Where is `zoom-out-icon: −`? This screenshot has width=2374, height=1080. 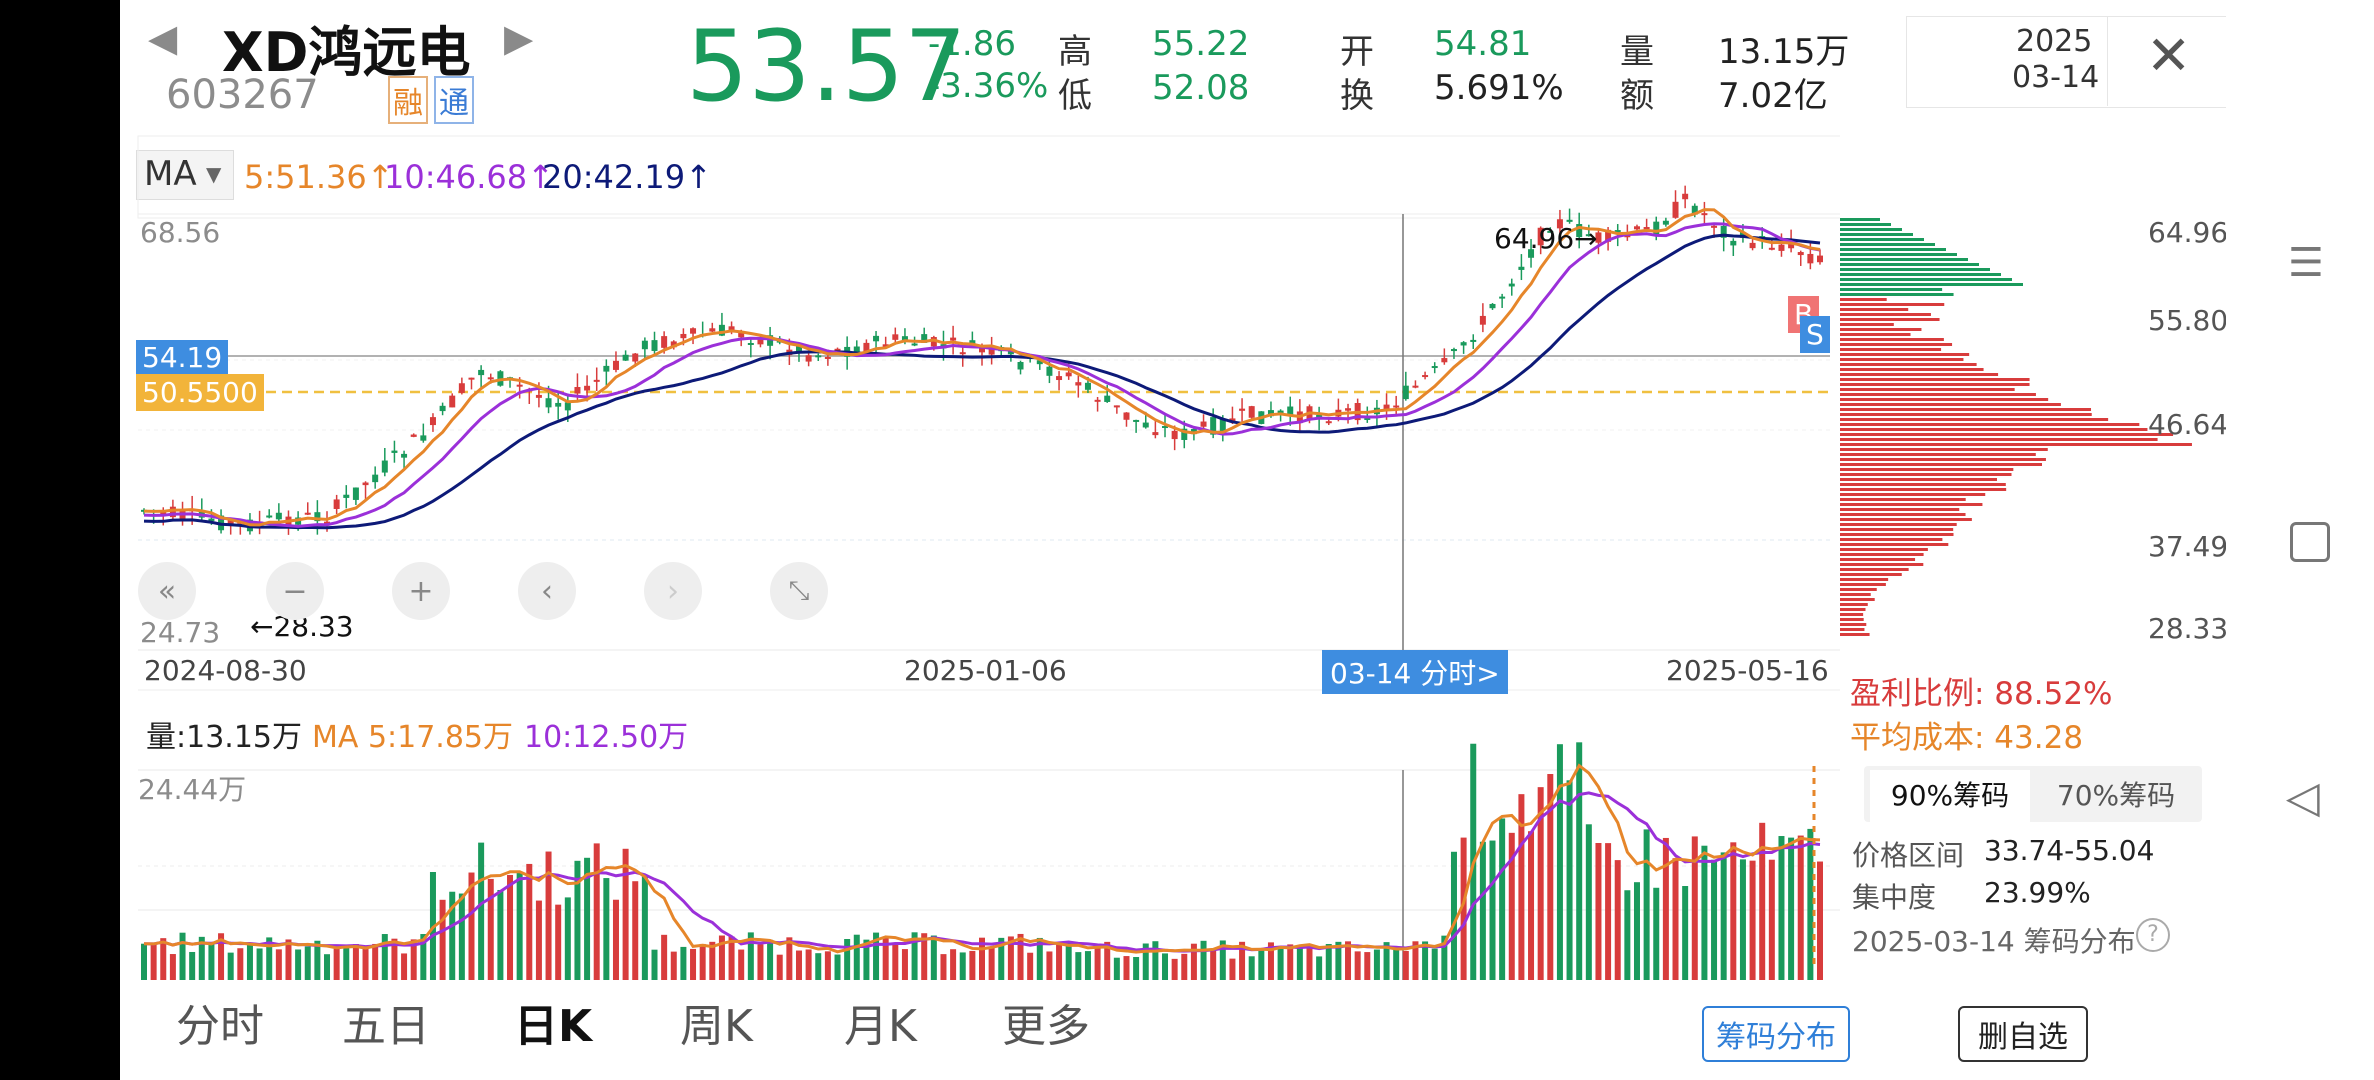
zoom-out-icon: − is located at coordinates (295, 591).